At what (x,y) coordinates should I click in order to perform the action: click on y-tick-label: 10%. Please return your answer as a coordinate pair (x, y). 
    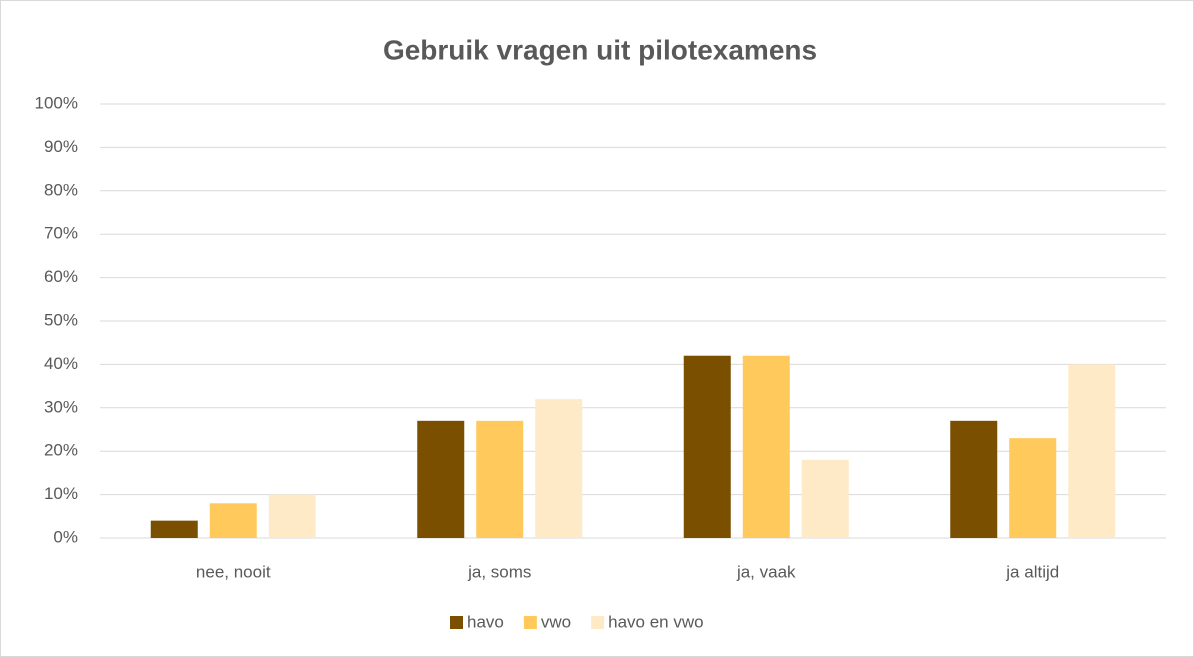
    Looking at the image, I should click on (61, 493).